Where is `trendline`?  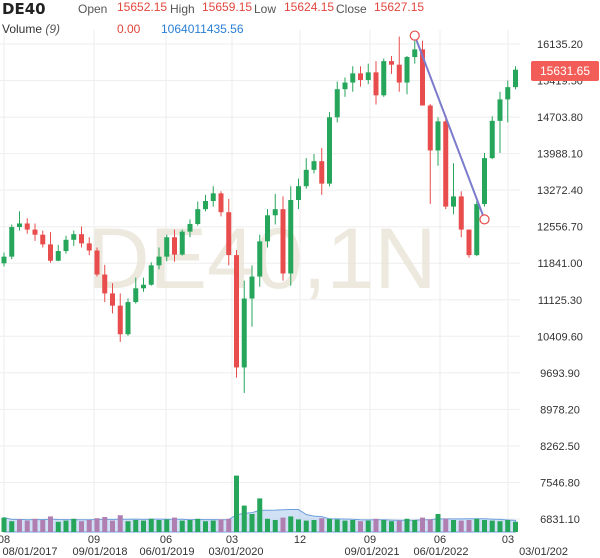 trendline is located at coordinates (449, 127).